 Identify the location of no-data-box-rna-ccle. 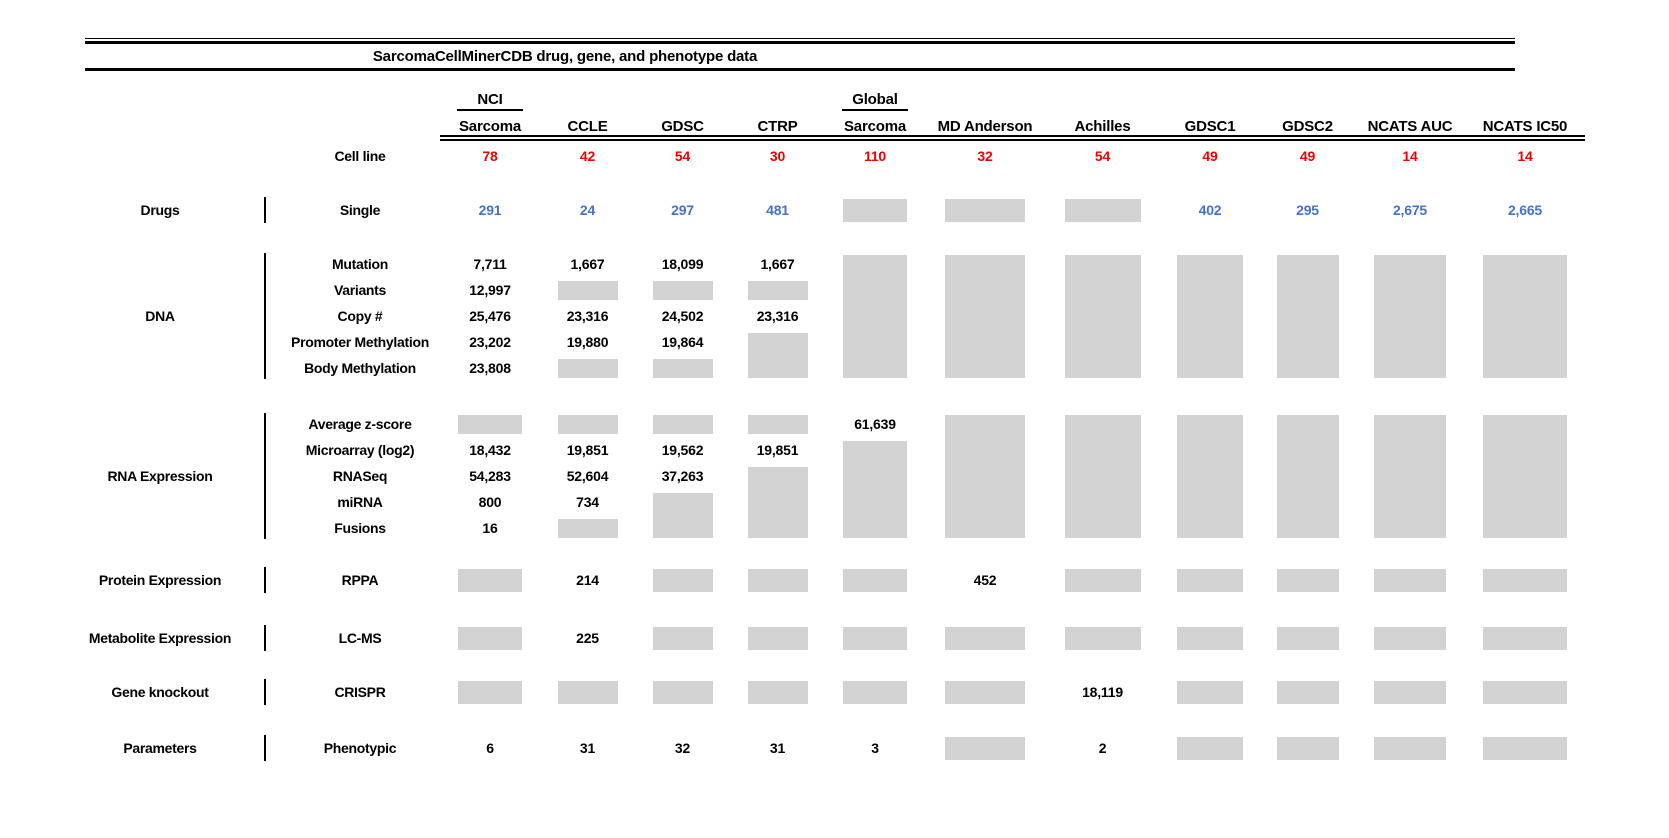
(587, 424).